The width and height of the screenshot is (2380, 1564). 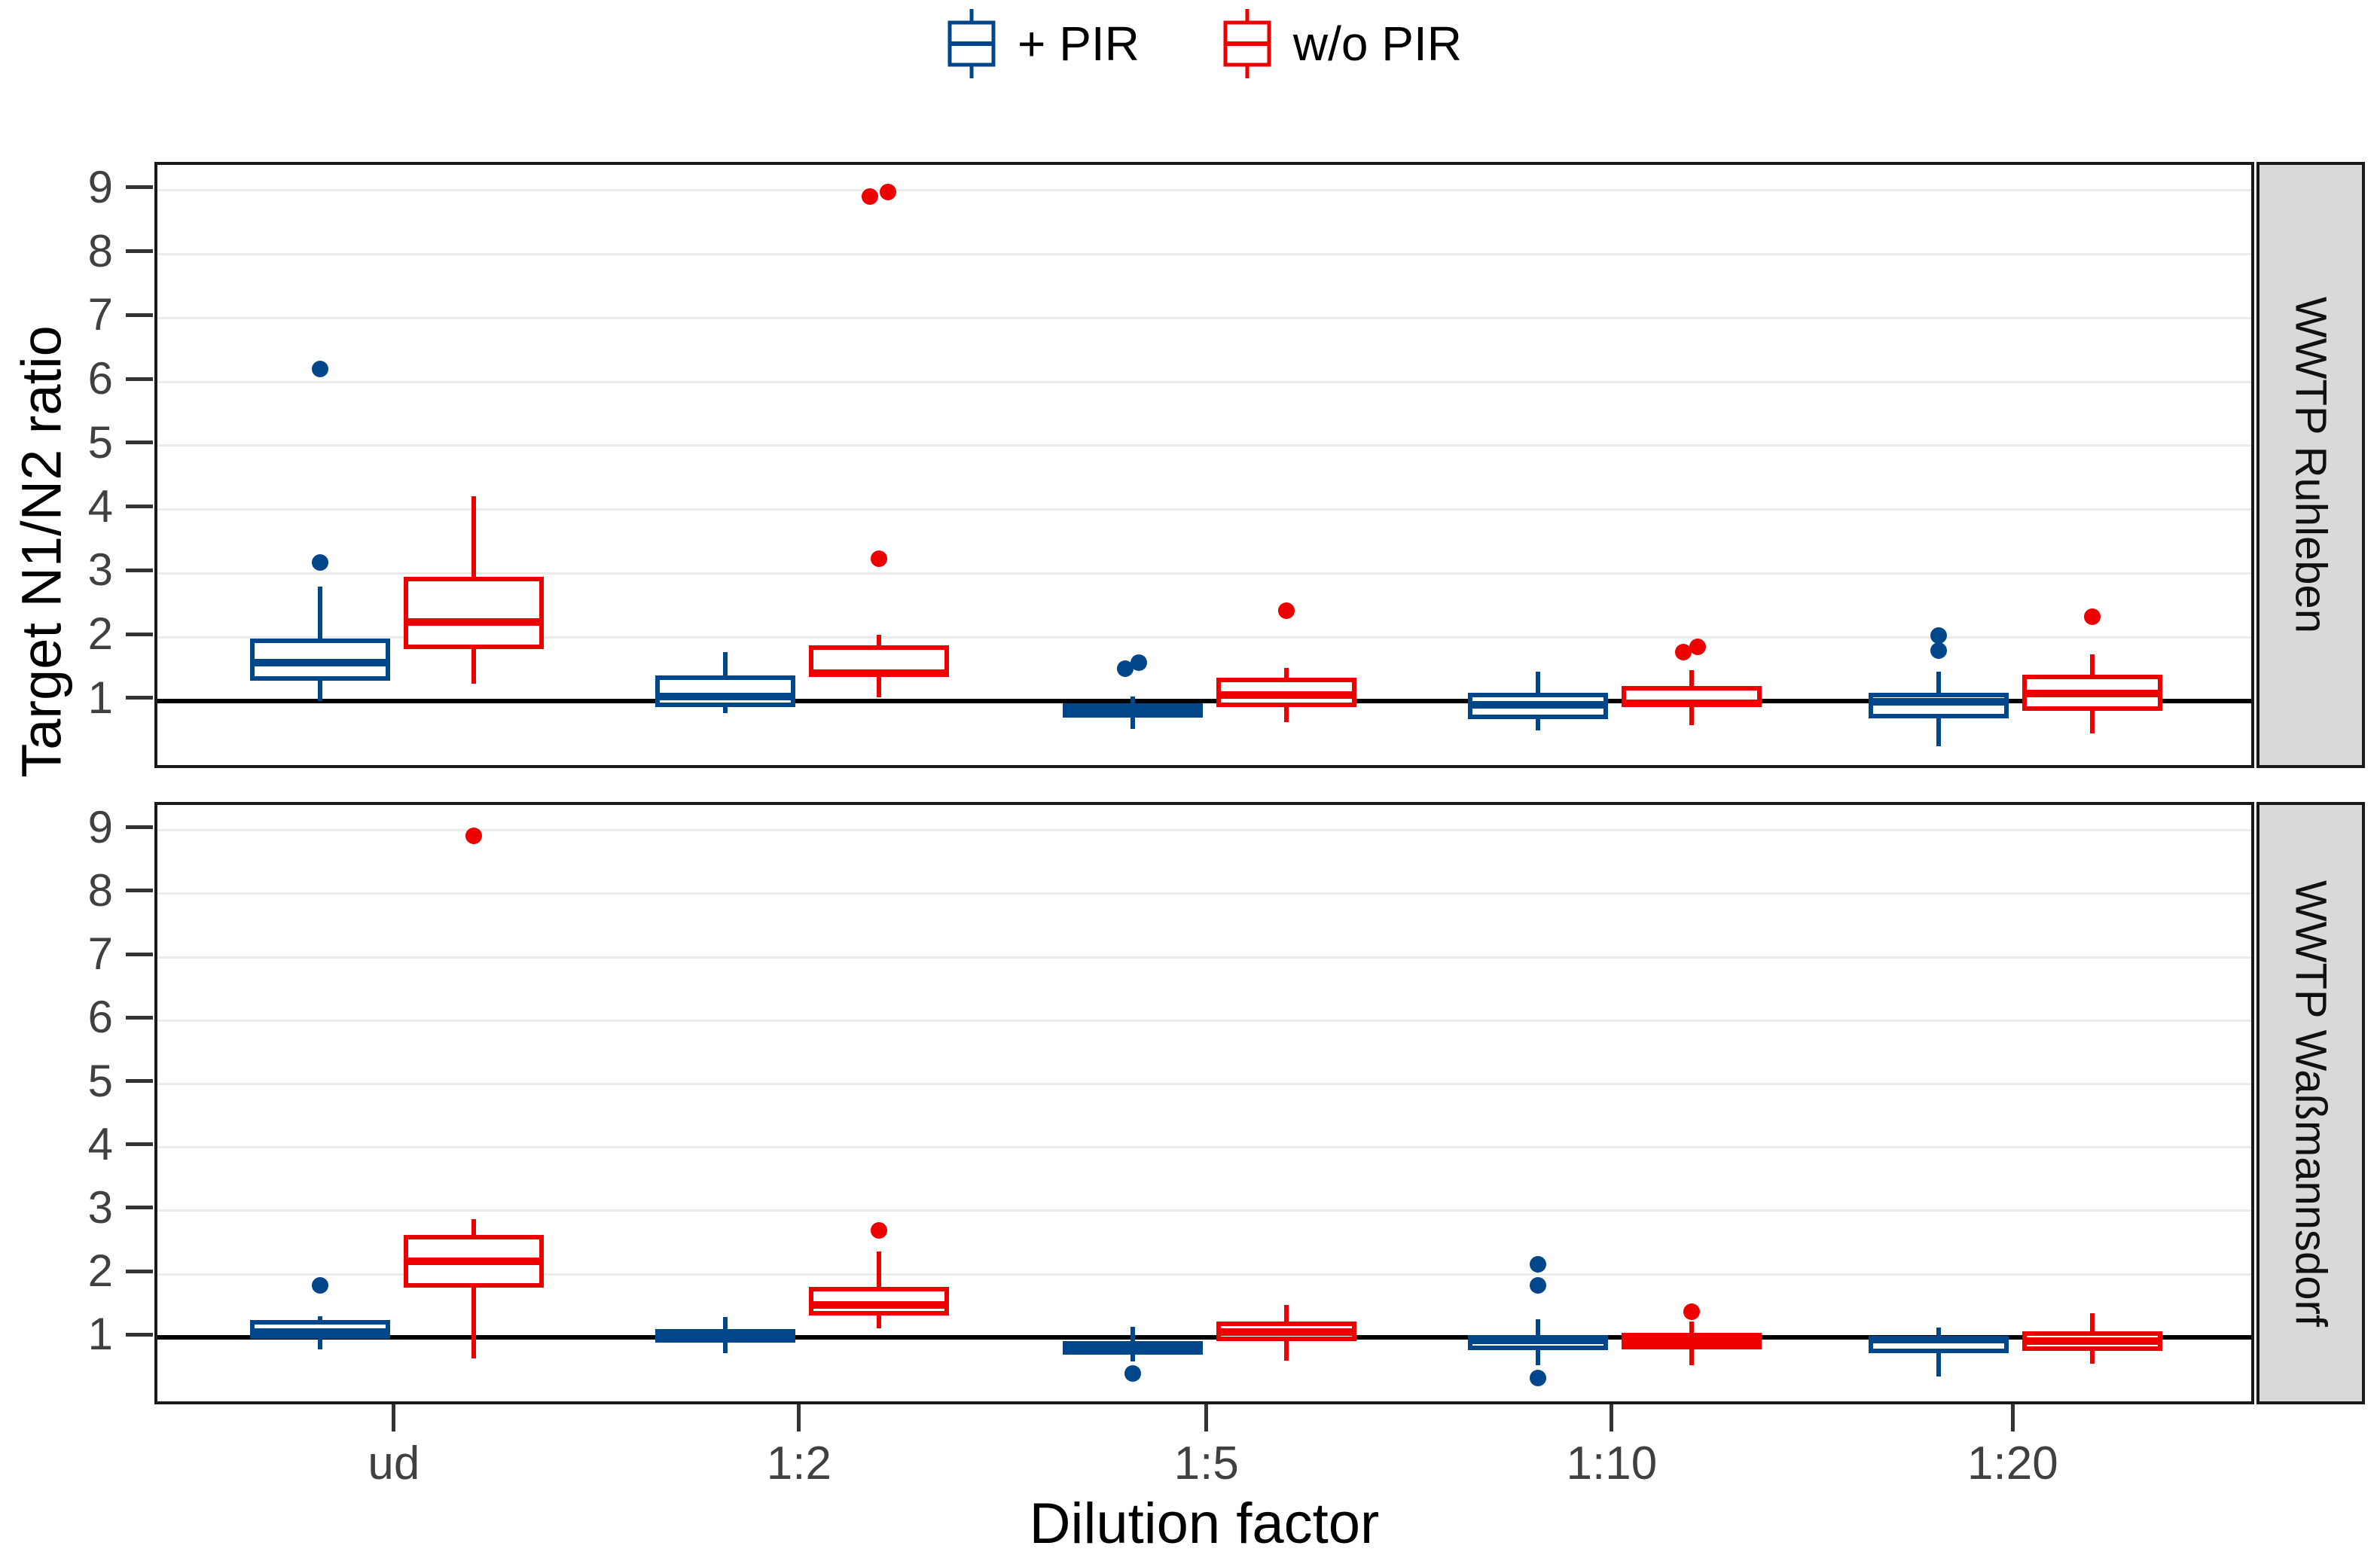 What do you see at coordinates (394, 1463) in the screenshot?
I see `x-tick-label: ud` at bounding box center [394, 1463].